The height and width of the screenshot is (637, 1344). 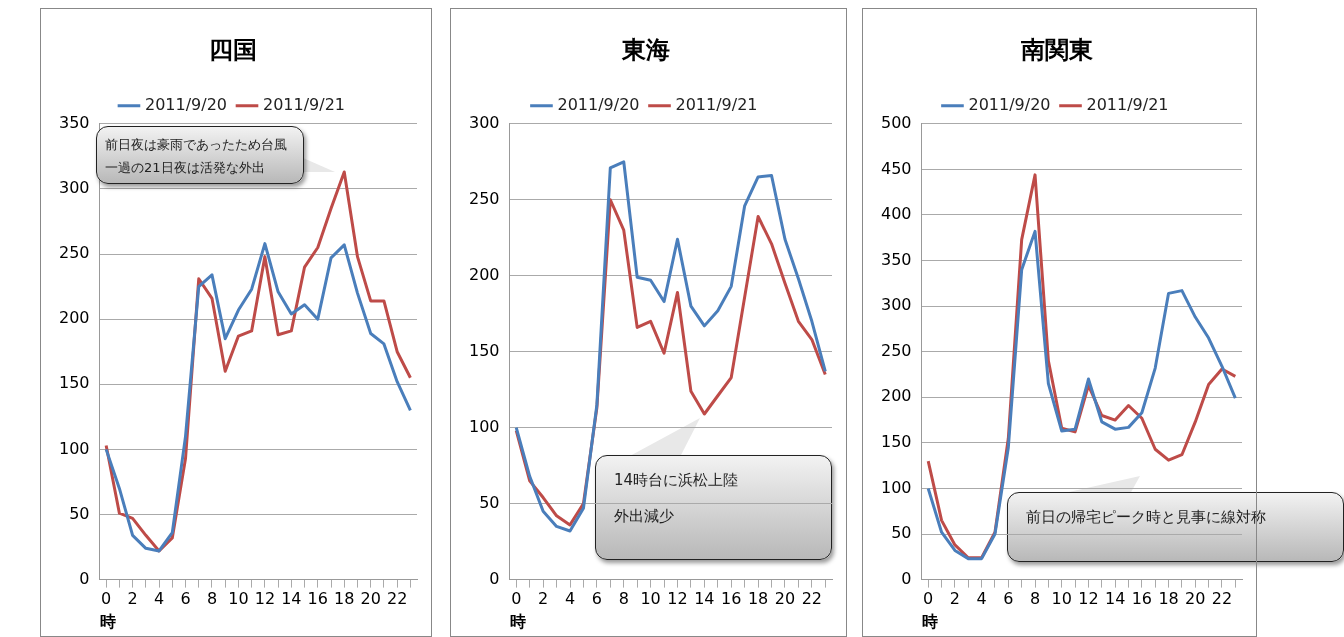 I want to click on chart-title: 四国, so click(x=233, y=49).